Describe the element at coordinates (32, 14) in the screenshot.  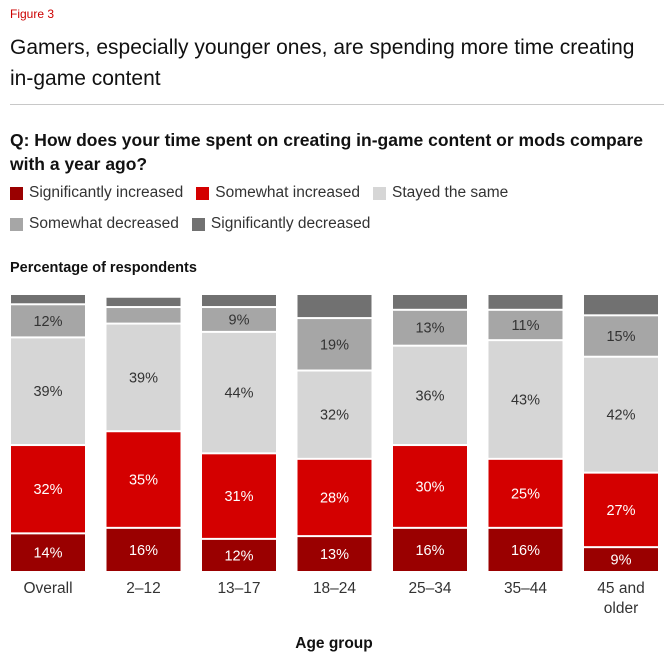
I see `figure-label: Figure 3` at that location.